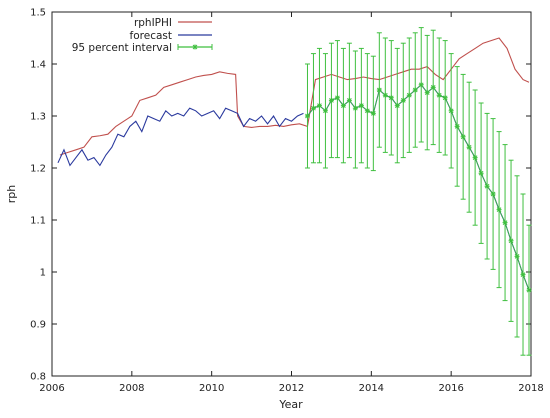 The width and height of the screenshot is (550, 418). Describe the element at coordinates (153, 23) in the screenshot. I see `legend-label-rphiphi: rphIPHI` at that location.